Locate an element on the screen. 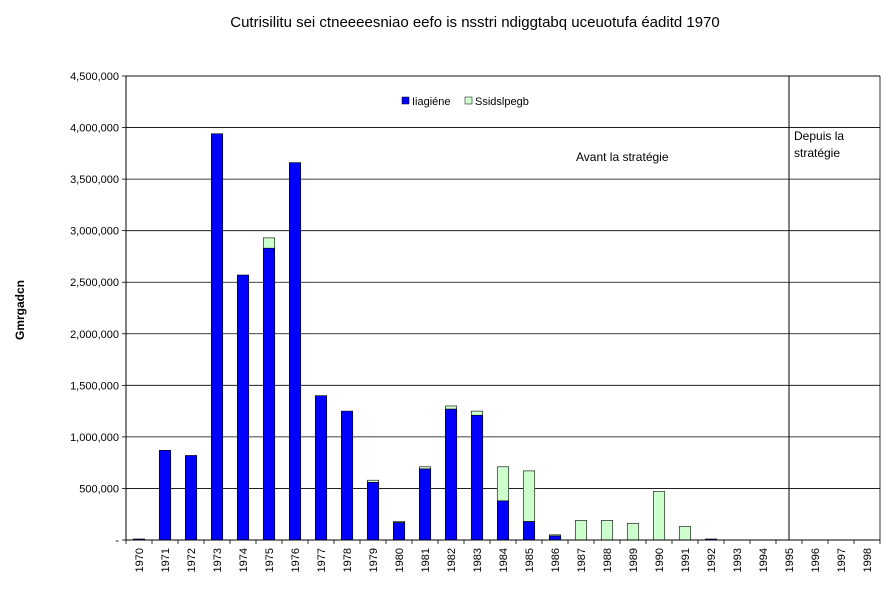 This screenshot has width=890, height=615. x-tick-label: 1998 is located at coordinates (868, 560).